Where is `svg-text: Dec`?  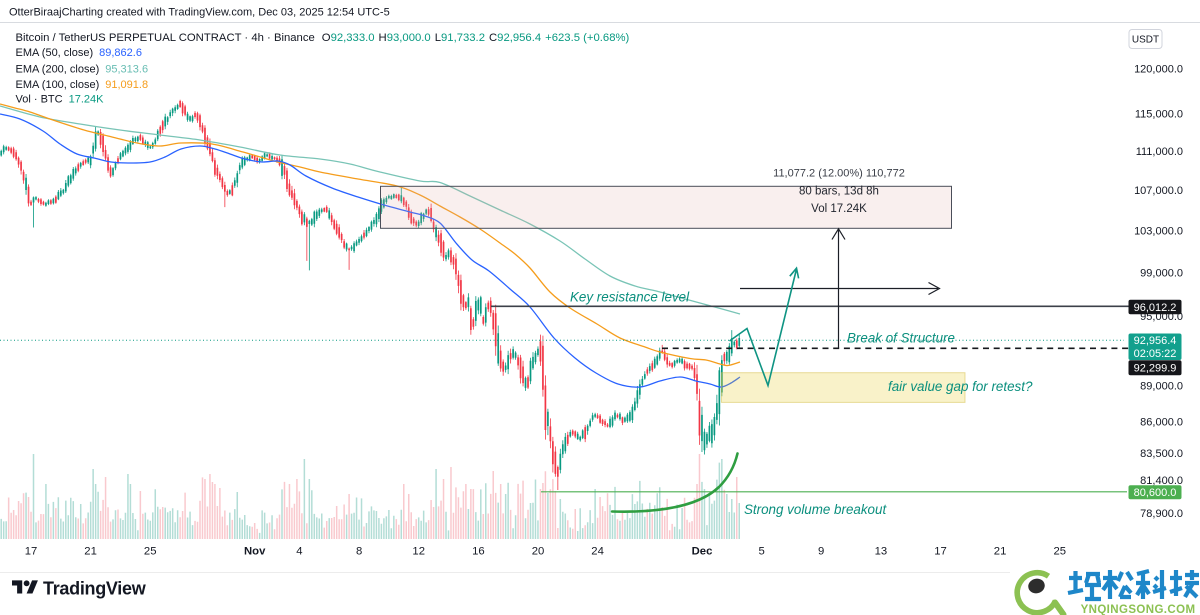 svg-text: Dec is located at coordinates (702, 552).